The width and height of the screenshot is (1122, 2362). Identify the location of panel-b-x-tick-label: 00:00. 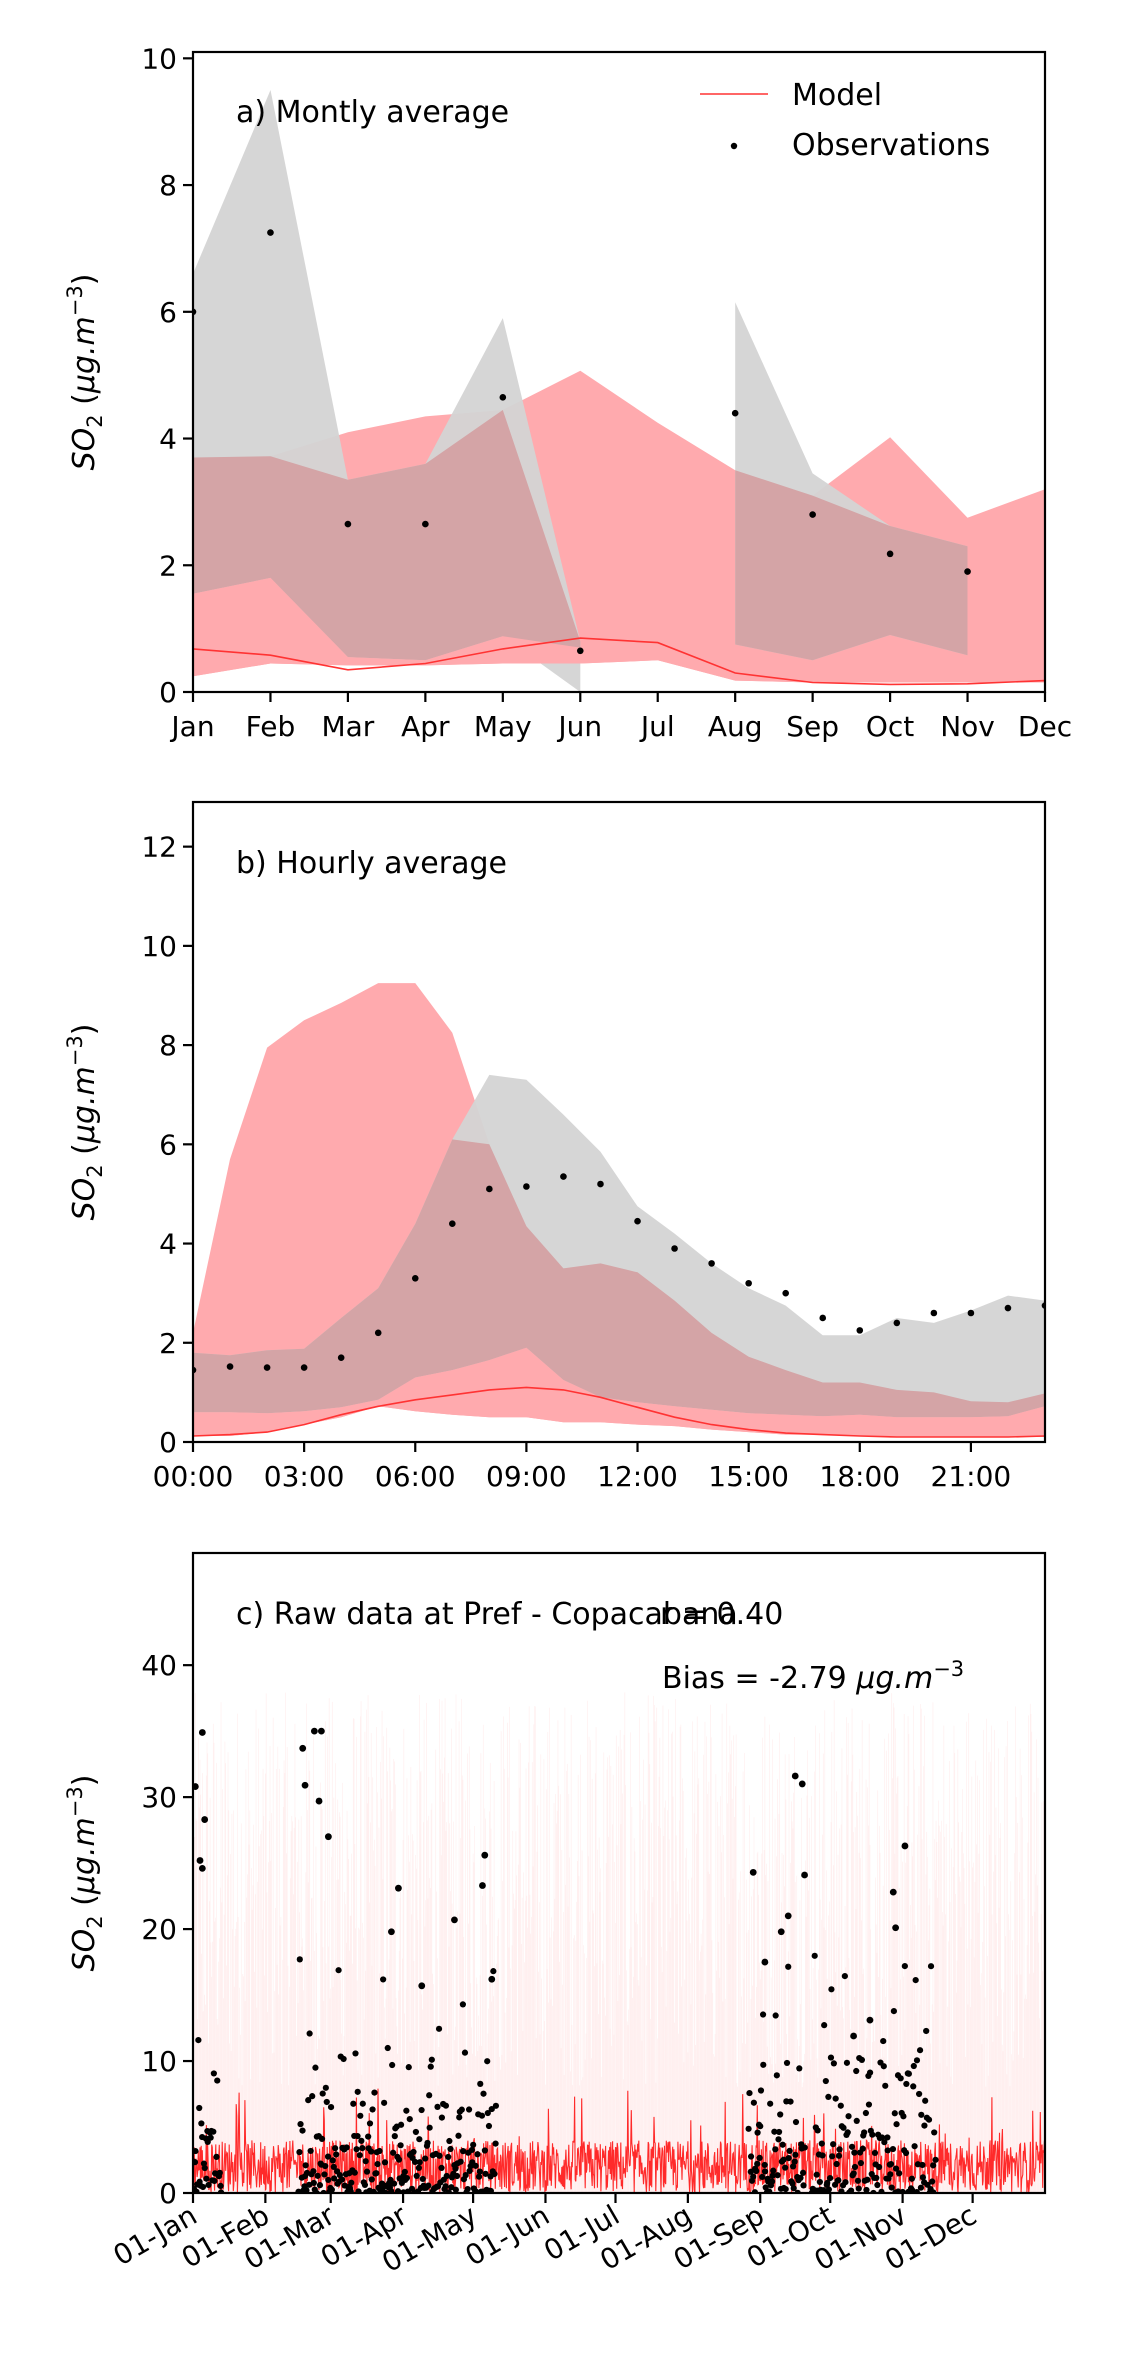
(193, 1476).